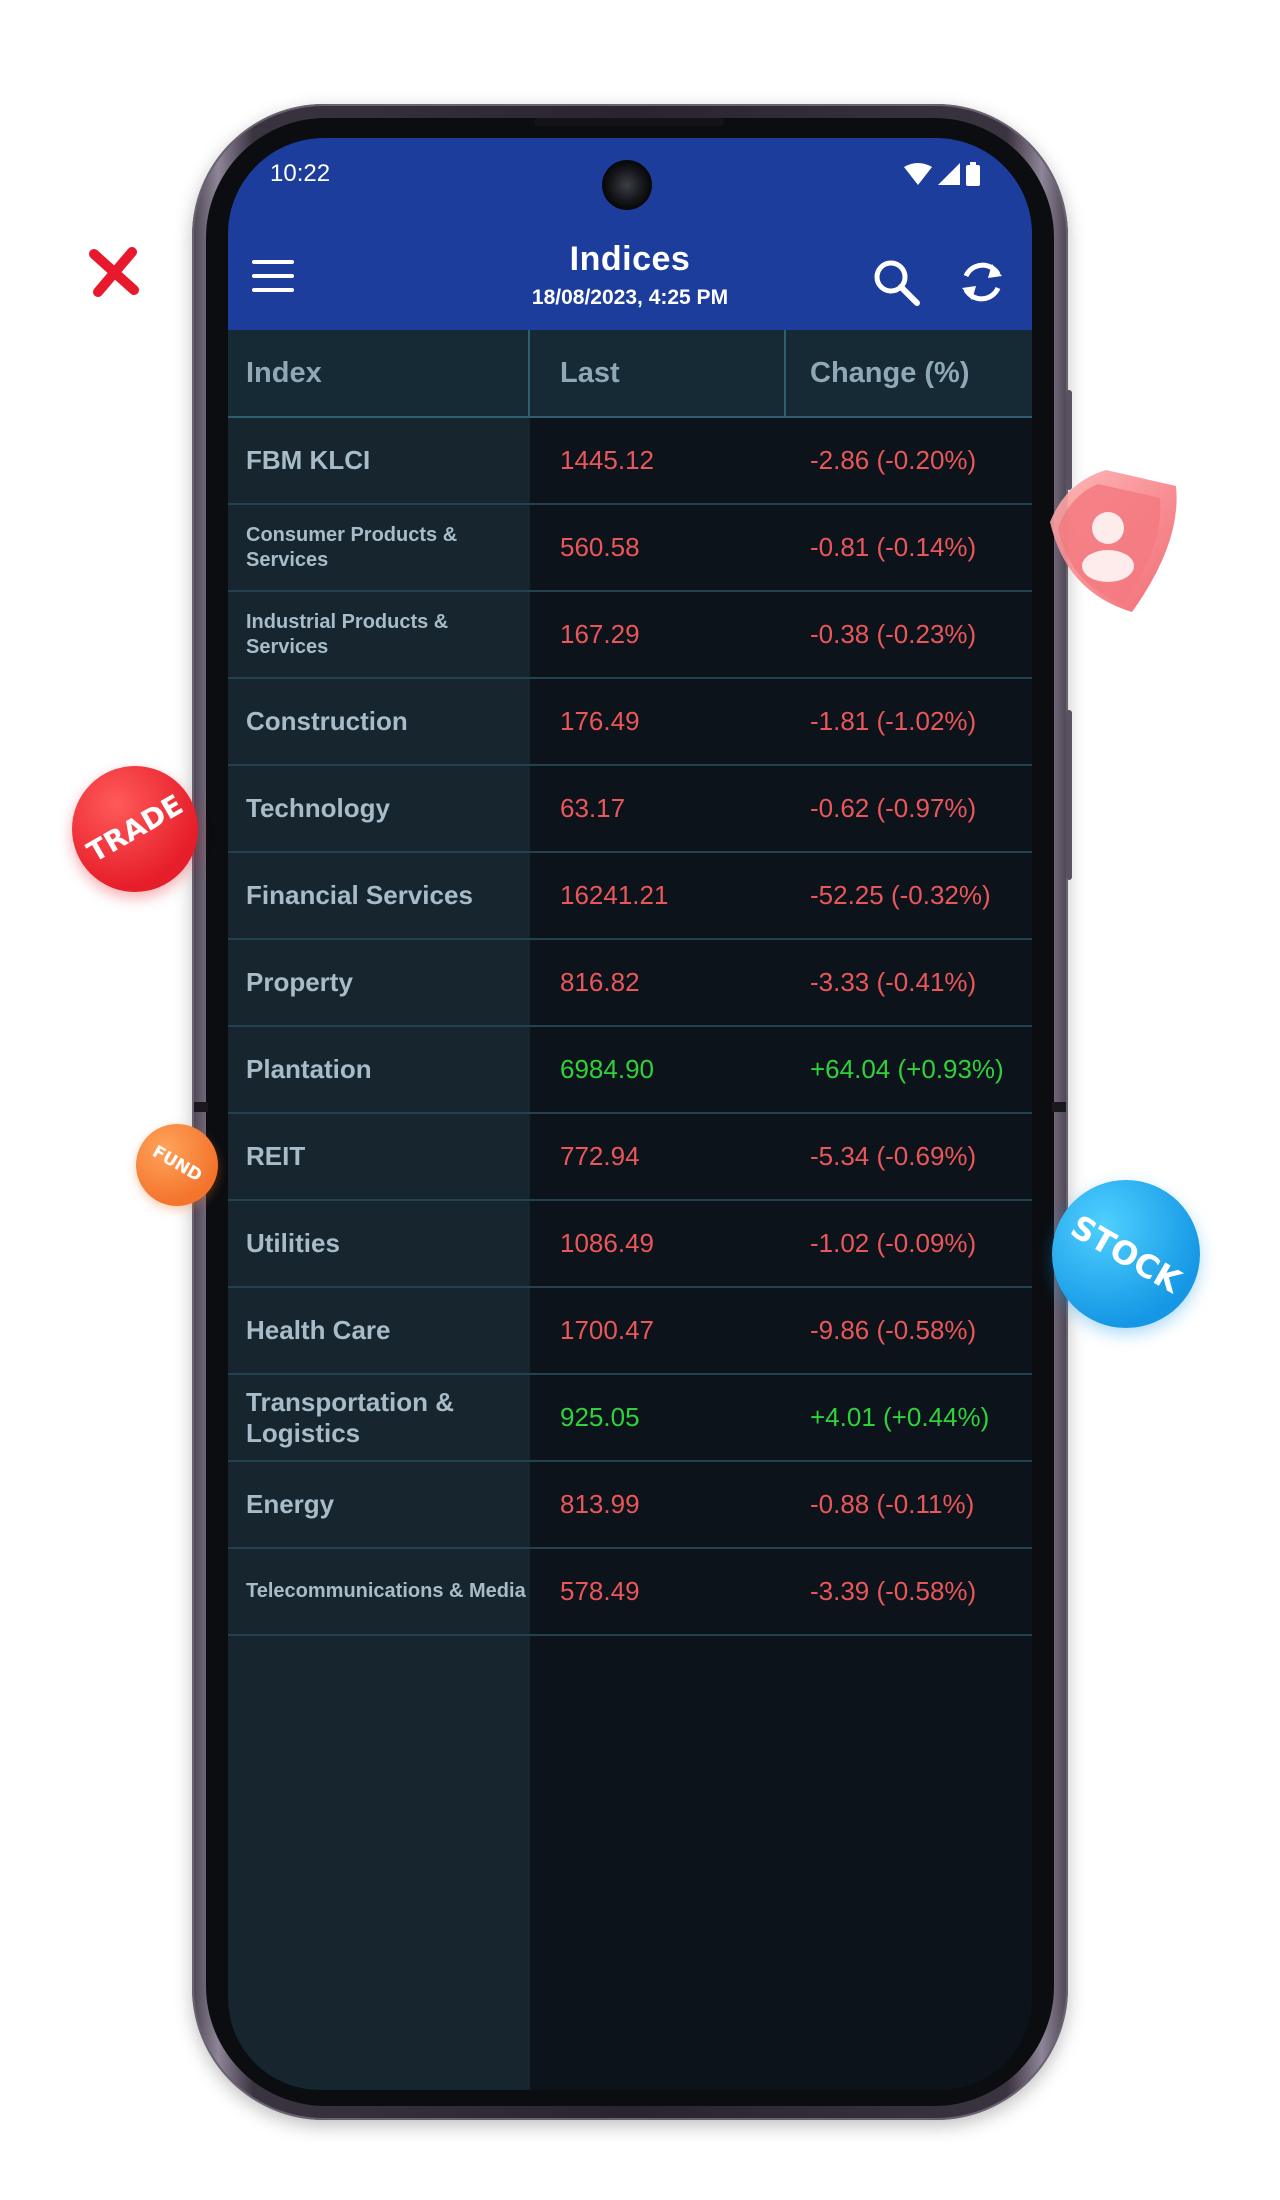  What do you see at coordinates (293, 1243) in the screenshot?
I see `index-name: Utilities` at bounding box center [293, 1243].